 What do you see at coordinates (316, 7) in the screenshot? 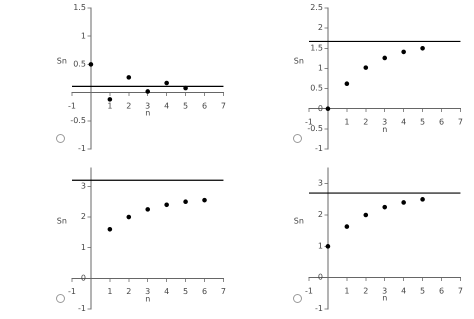
I see `y-tick-label: 2.5` at bounding box center [316, 7].